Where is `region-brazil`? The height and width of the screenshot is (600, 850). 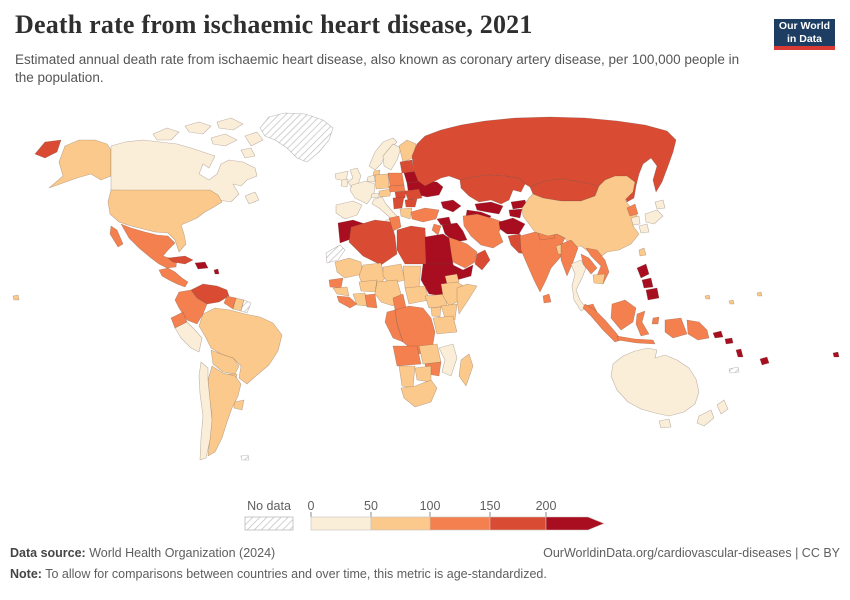 region-brazil is located at coordinates (240, 346).